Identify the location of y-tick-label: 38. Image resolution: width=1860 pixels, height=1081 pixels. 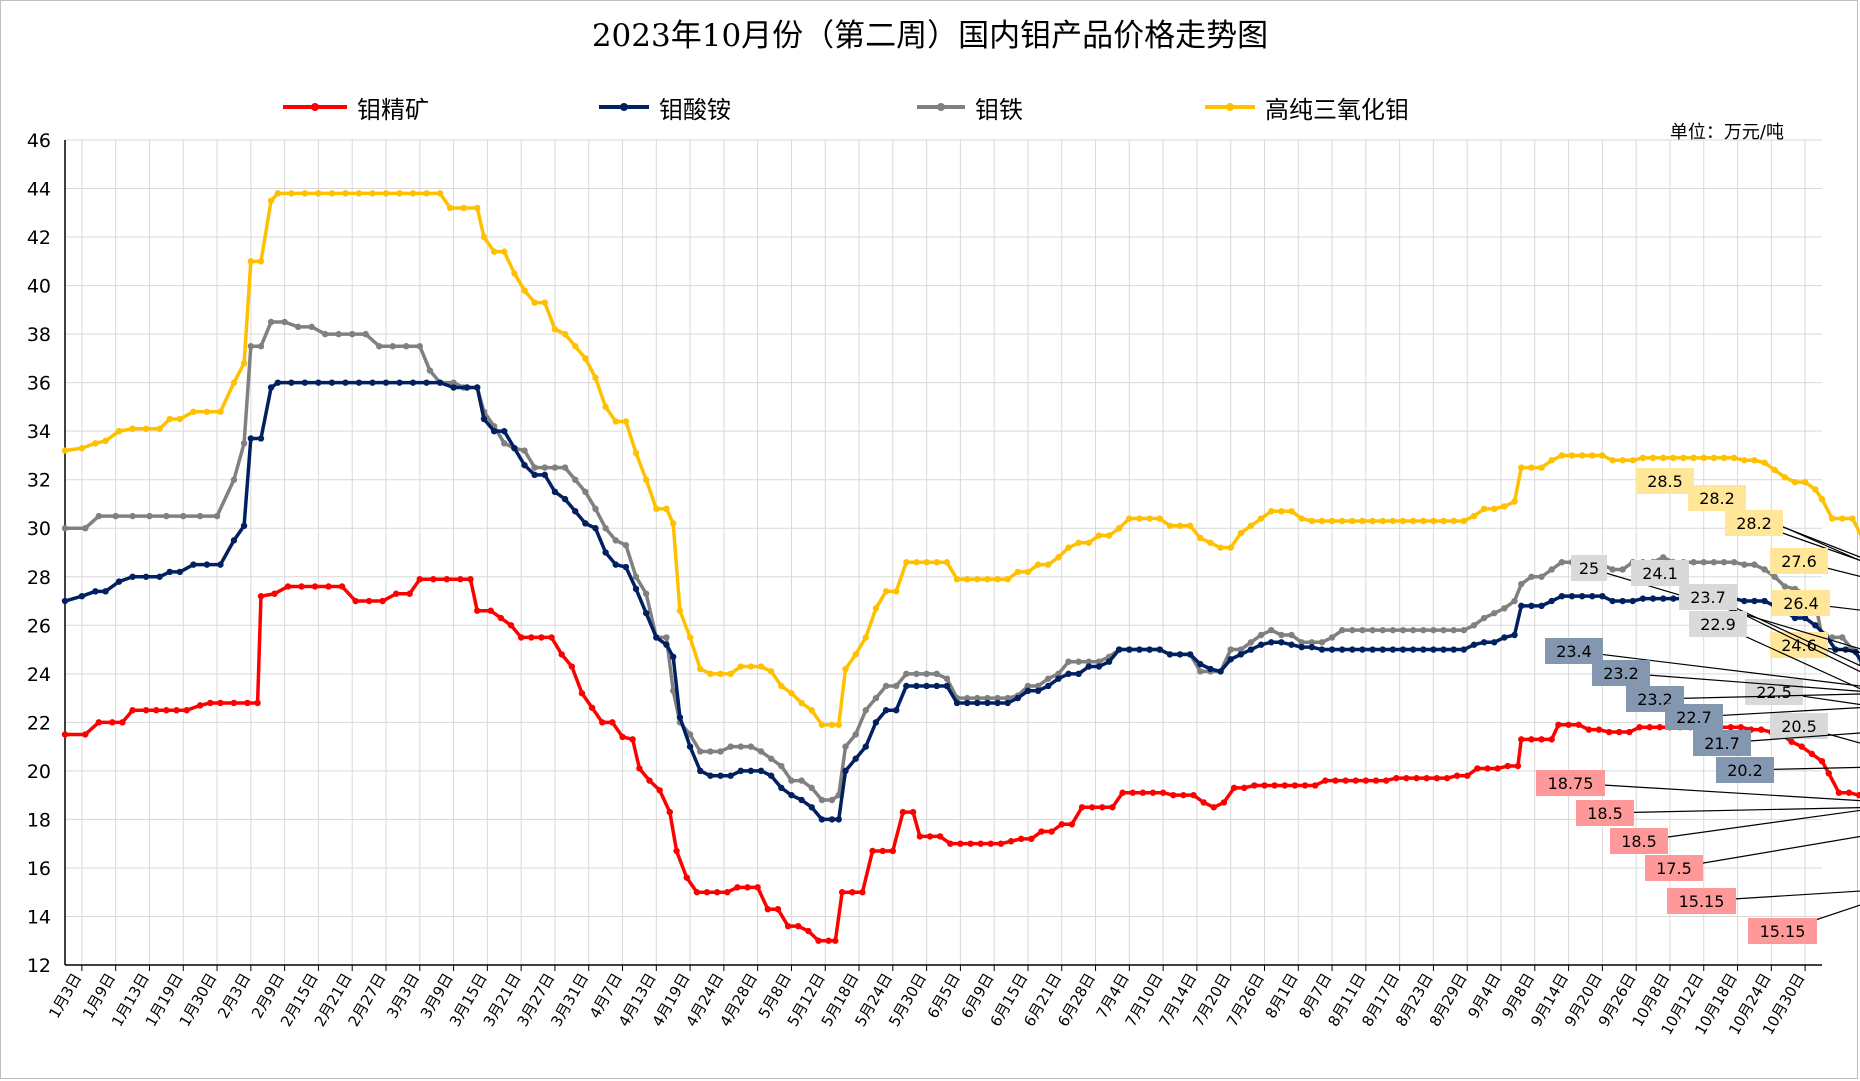
(39, 335).